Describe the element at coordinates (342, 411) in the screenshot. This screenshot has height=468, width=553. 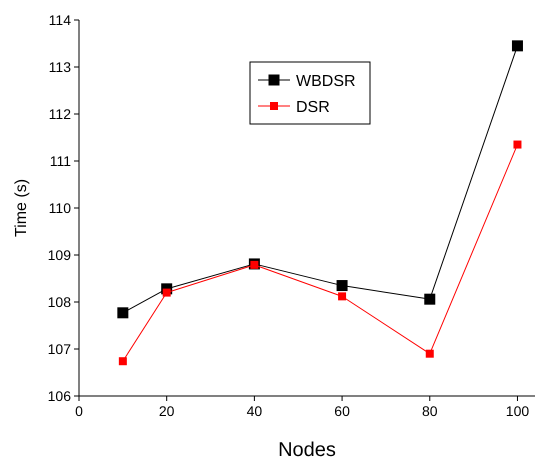
I see `x-tick-label: 60` at that location.